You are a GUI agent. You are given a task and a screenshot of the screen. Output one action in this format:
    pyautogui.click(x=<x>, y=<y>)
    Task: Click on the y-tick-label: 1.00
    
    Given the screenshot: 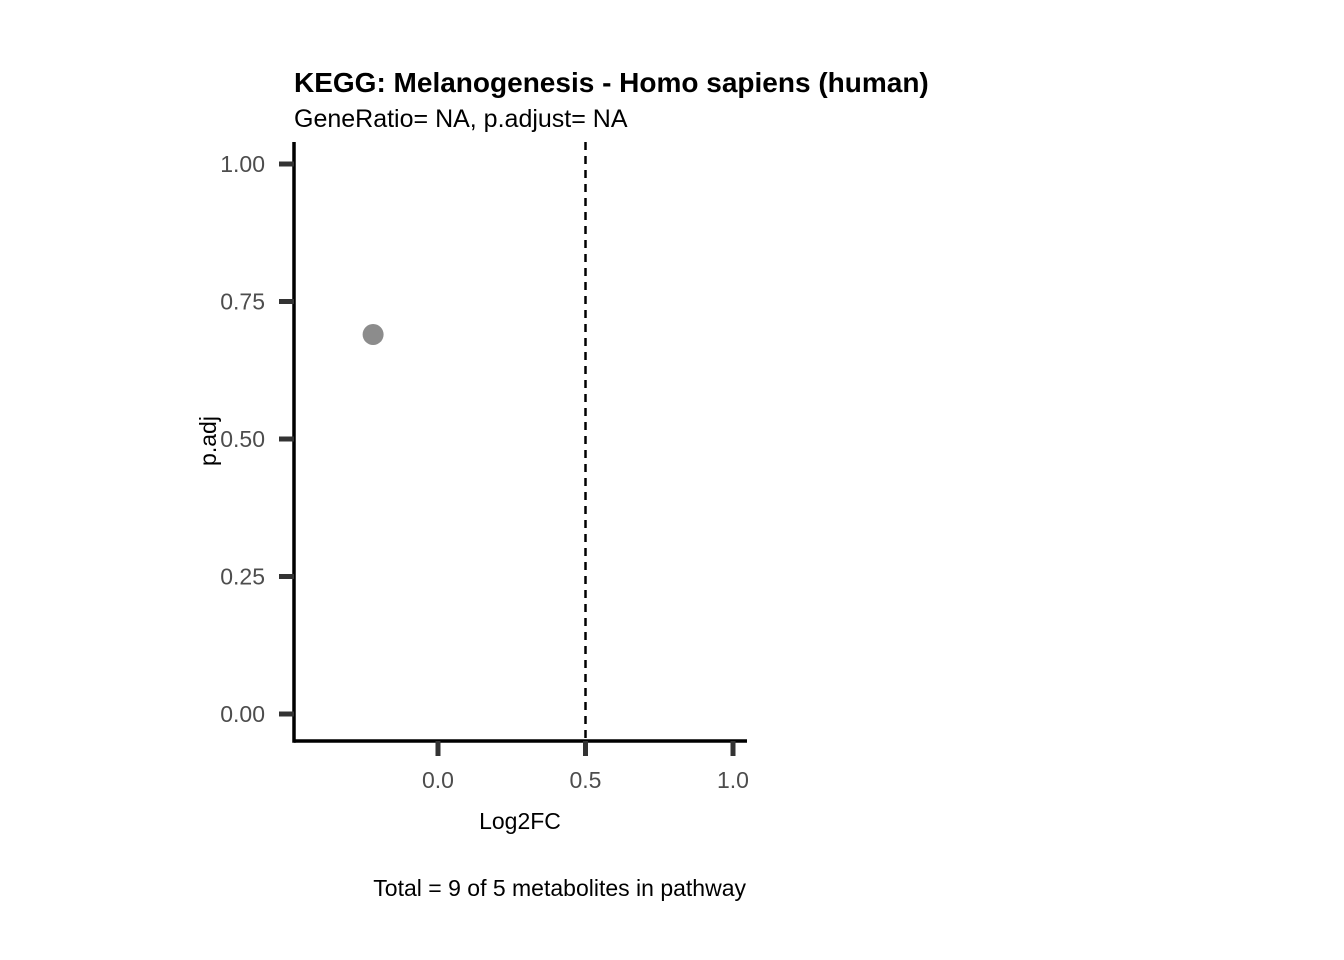 What is the action you would take?
    pyautogui.click(x=242, y=164)
    